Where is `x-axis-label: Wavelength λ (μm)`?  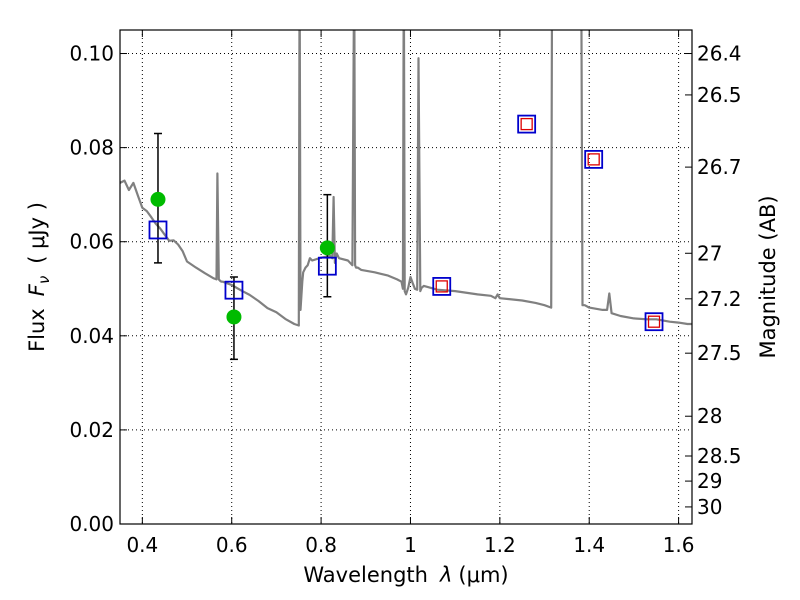
x-axis-label: Wavelength λ (μm) is located at coordinates (405, 575).